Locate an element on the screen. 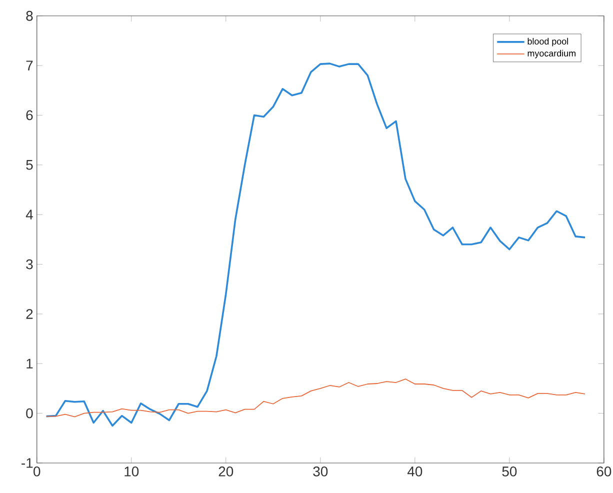  x-tick-label: 60 is located at coordinates (604, 471).